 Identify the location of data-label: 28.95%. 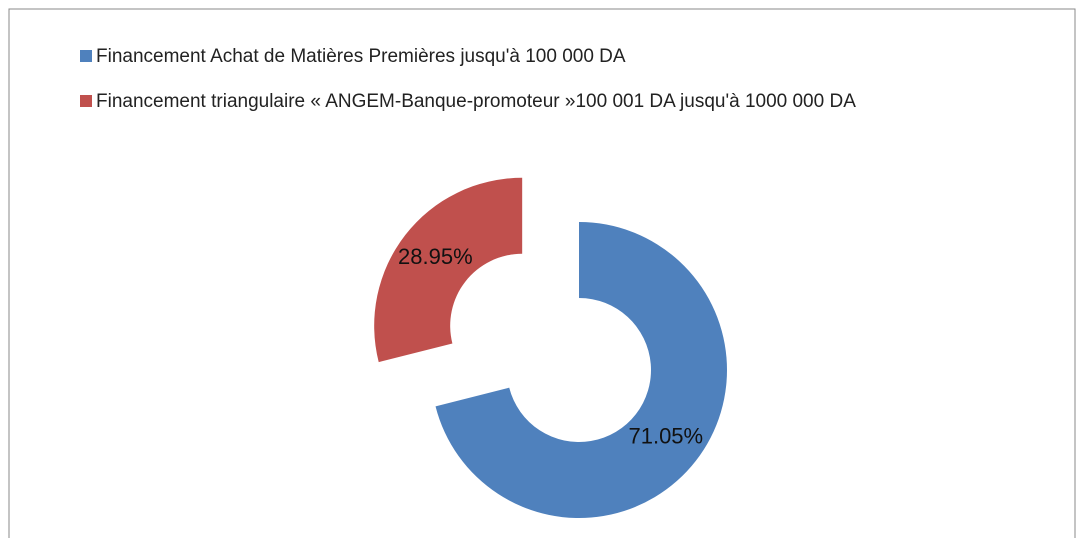
(435, 256).